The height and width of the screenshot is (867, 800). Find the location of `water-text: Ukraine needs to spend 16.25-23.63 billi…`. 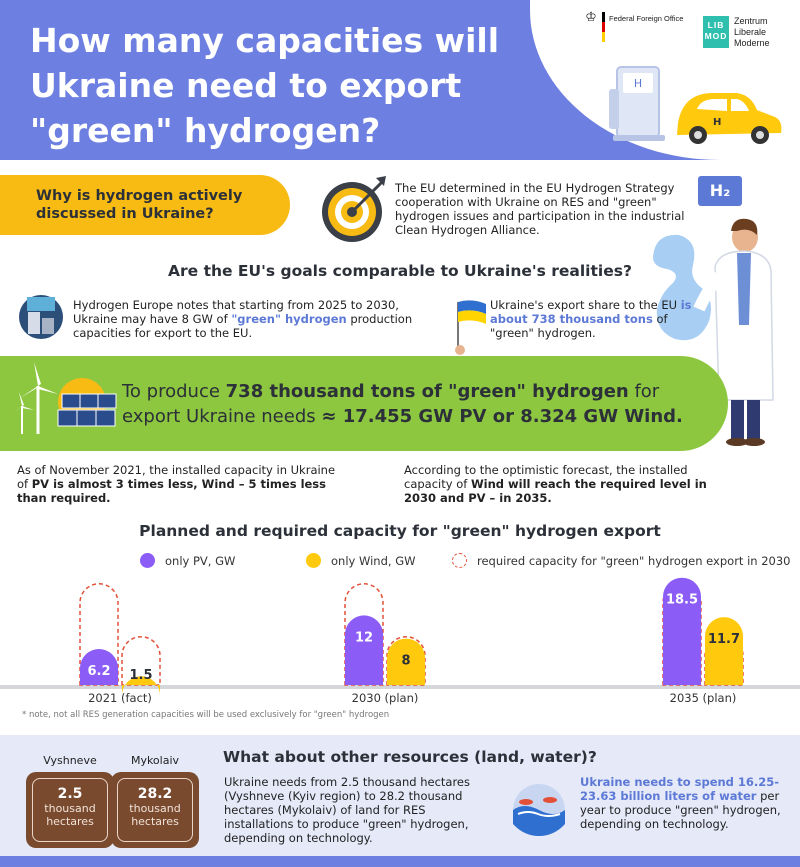

water-text: Ukraine needs to spend 16.25-23.63 billi… is located at coordinates (685, 803).